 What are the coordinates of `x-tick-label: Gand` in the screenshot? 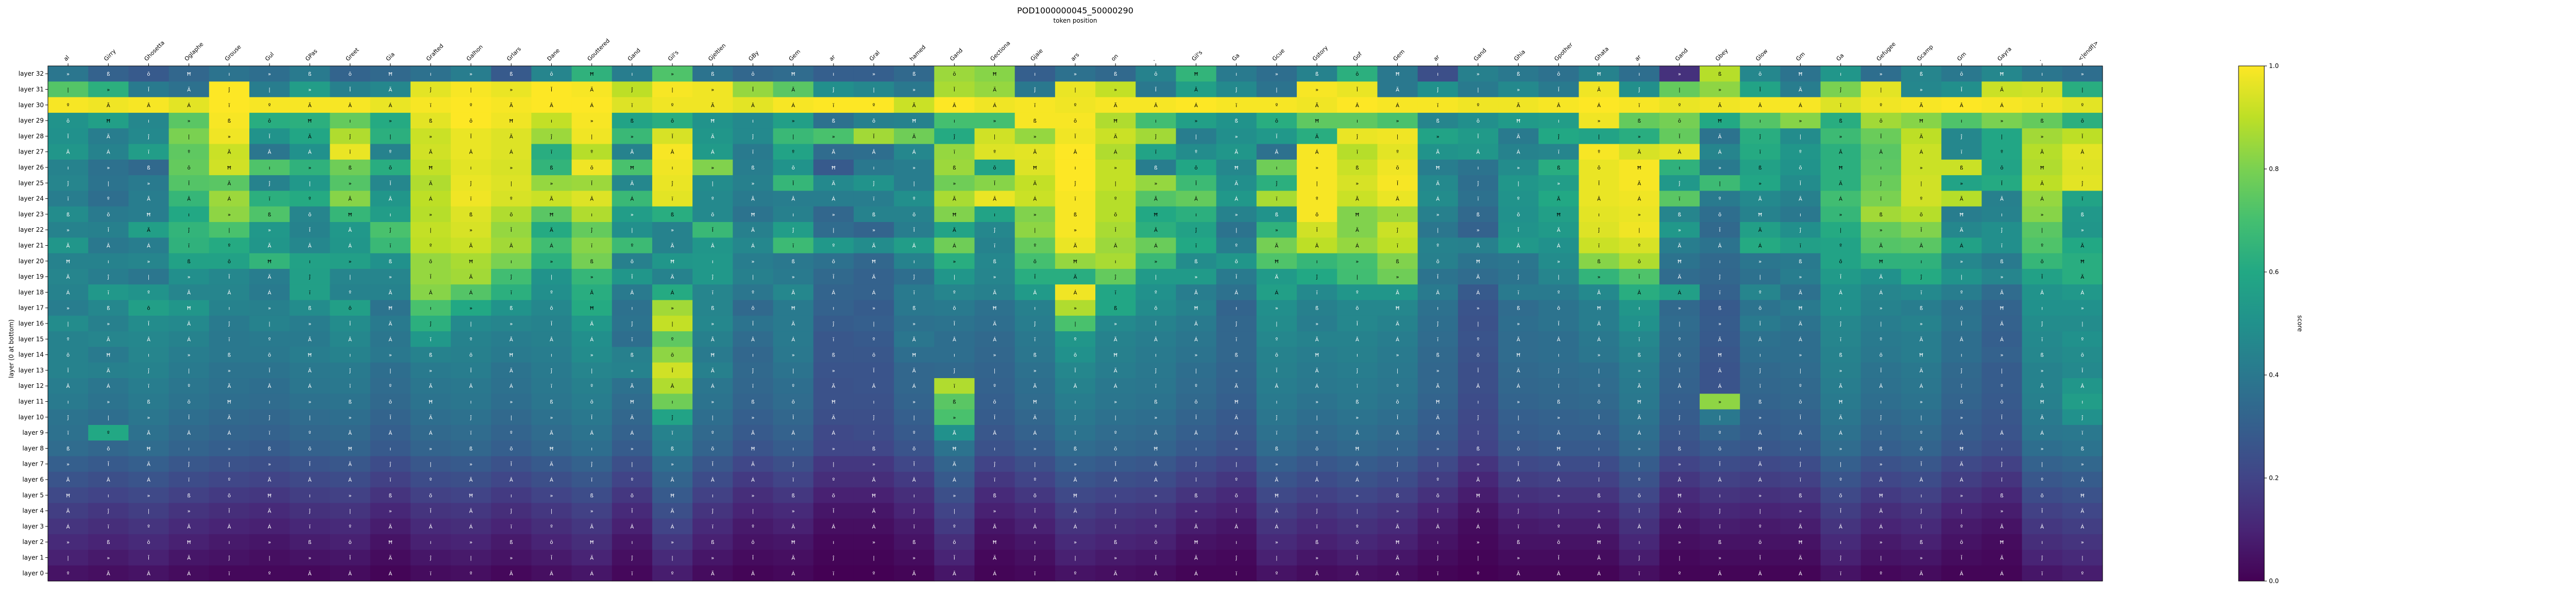 It's located at (956, 54).